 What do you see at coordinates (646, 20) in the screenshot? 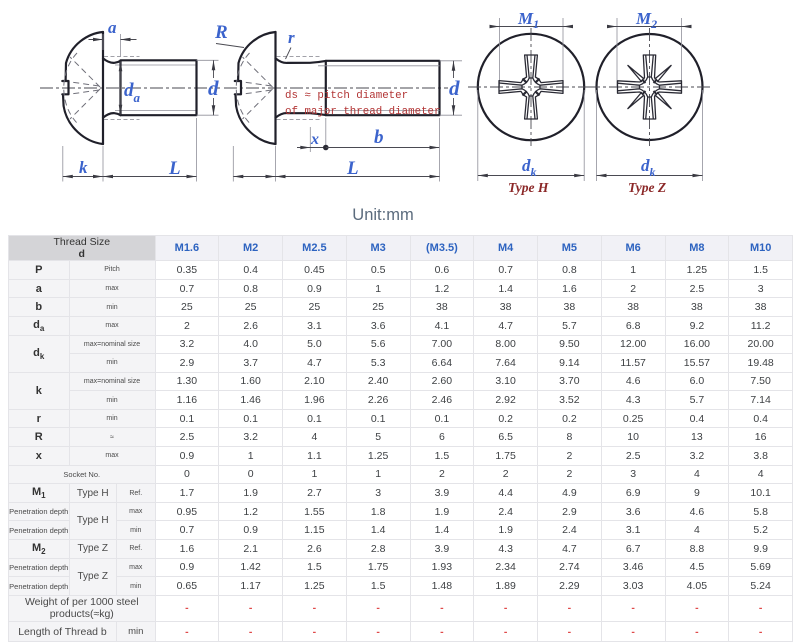
I see `svg-text: M2` at bounding box center [646, 20].